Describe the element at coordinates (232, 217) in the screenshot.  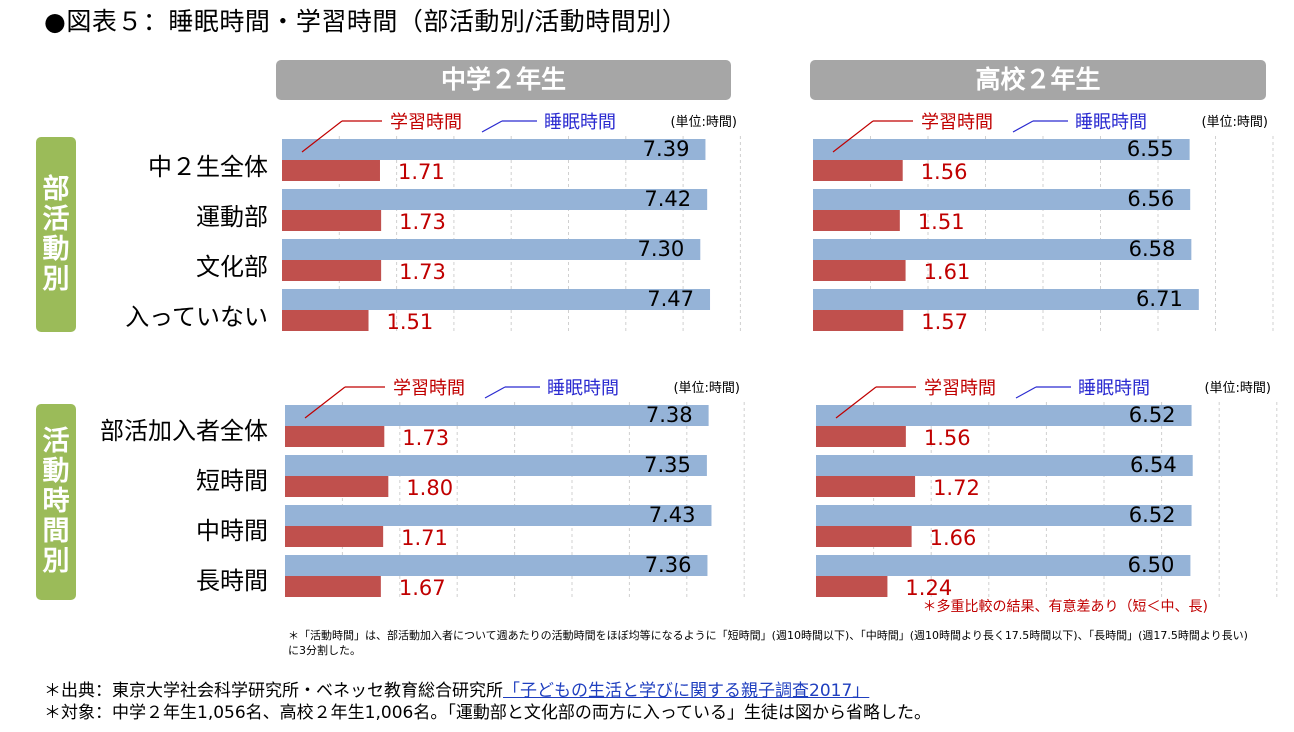
I see `row-label: 運動部` at that location.